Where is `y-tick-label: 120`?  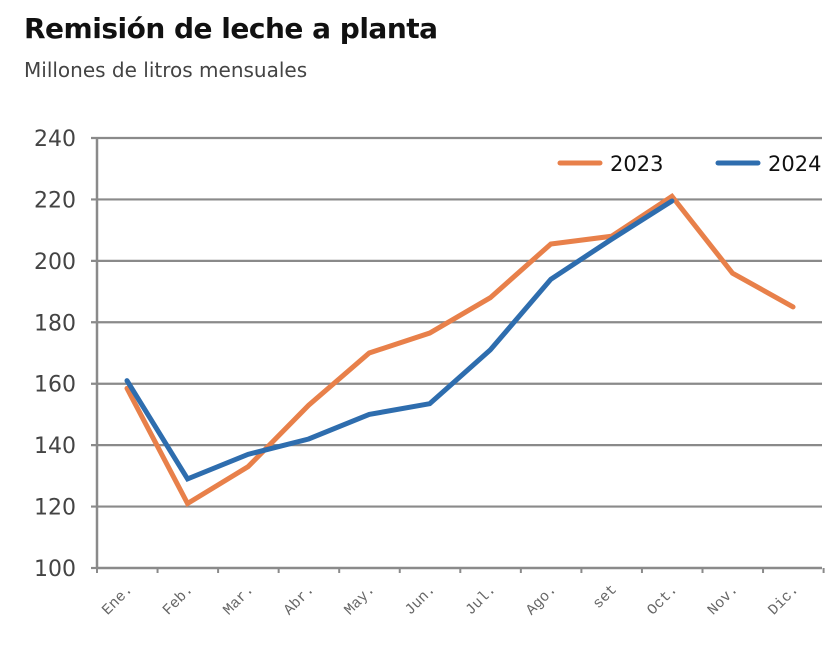
y-tick-label: 120 is located at coordinates (55, 508).